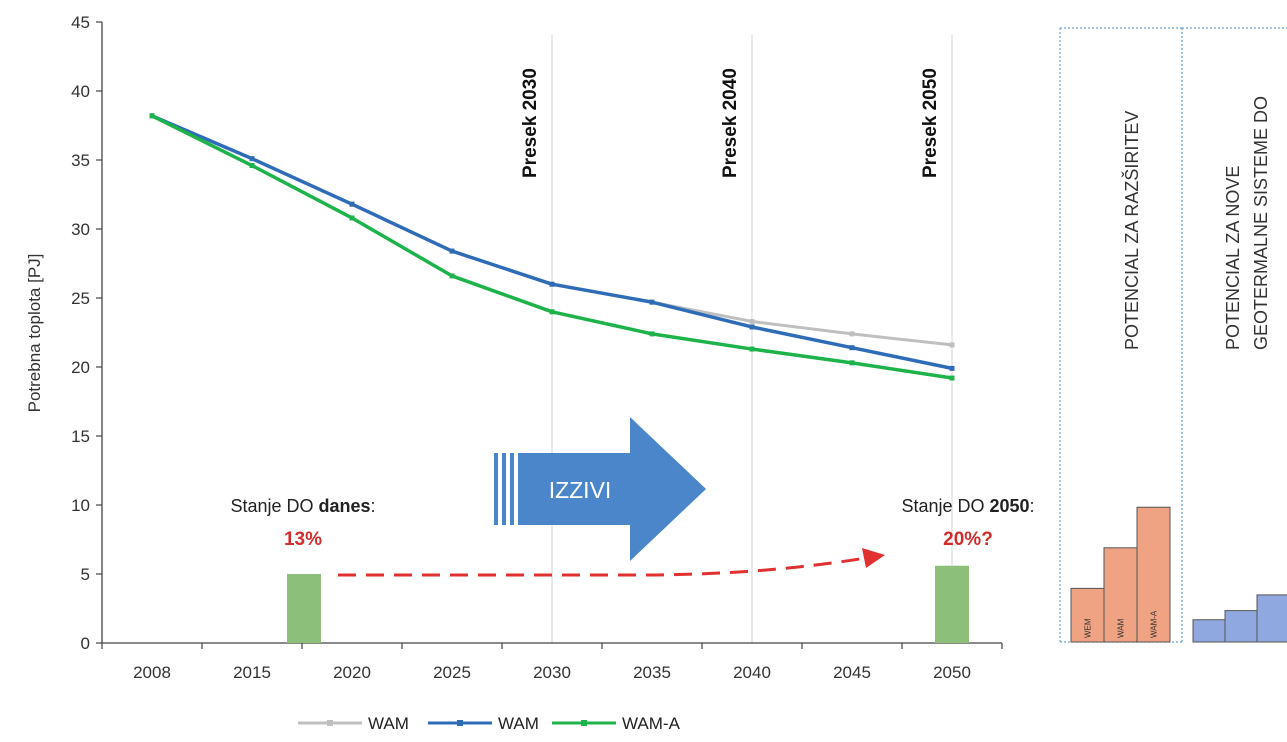 This screenshot has height=742, width=1287. Describe the element at coordinates (651, 723) in the screenshot. I see `legend-label: WAM-A` at that location.